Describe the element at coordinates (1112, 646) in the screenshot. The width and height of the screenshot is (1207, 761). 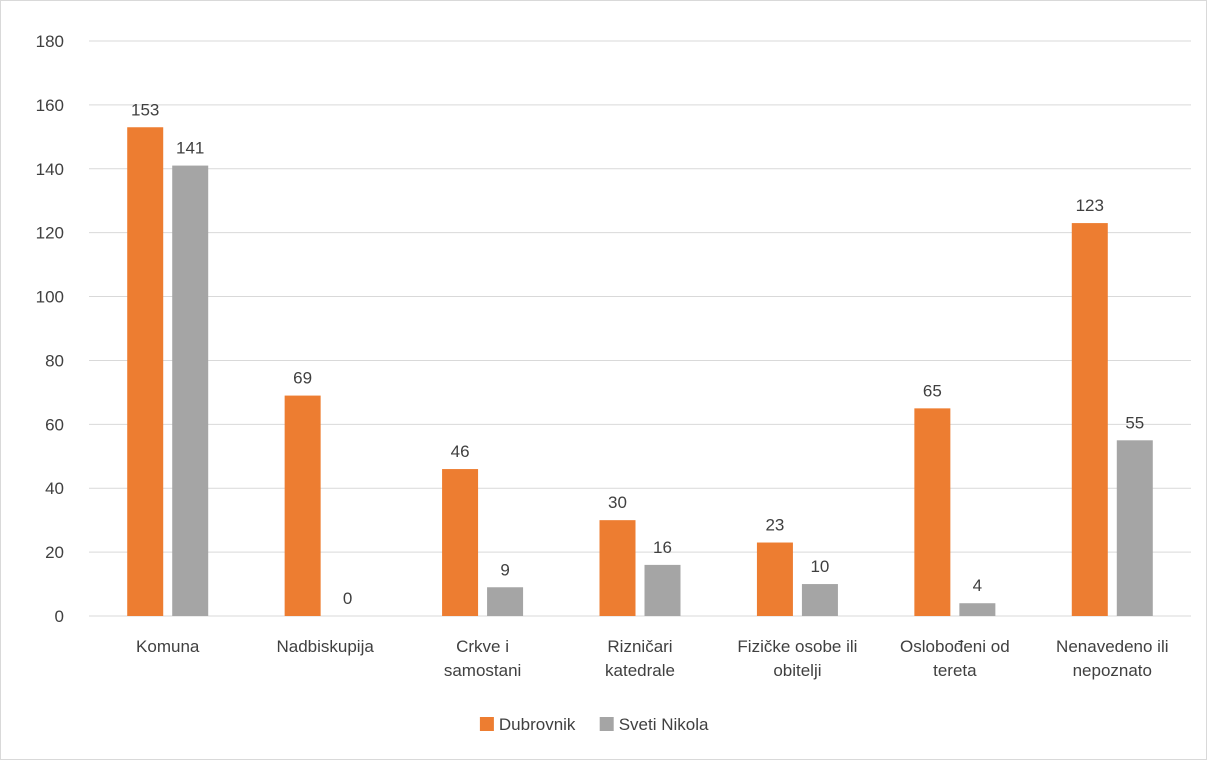
I see `x-category-label: Nenavedeno ili` at that location.